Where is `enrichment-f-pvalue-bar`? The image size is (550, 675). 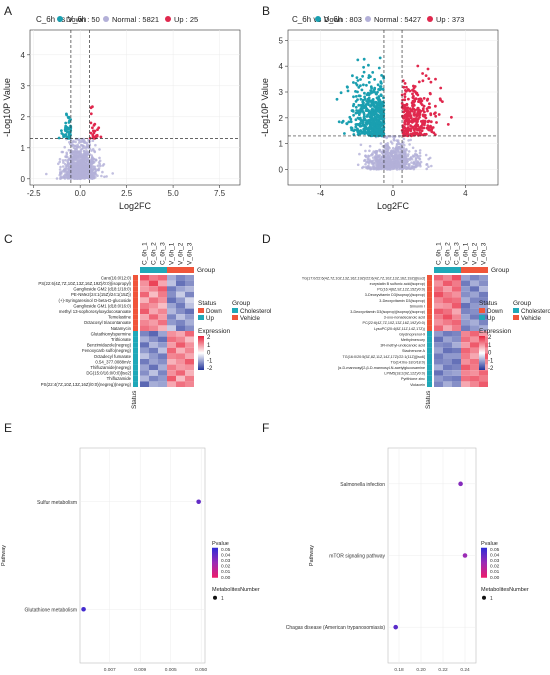
enrichment-f-pvalue-bar is located at coordinates (484, 562).